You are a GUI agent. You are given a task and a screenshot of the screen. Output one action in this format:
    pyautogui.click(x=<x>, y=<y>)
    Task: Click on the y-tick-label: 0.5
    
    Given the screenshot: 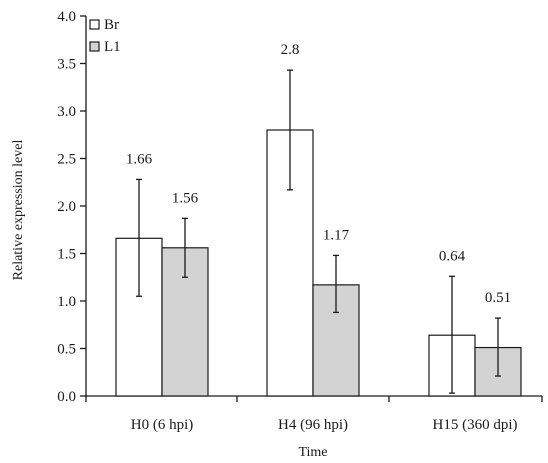 What is the action you would take?
    pyautogui.click(x=66, y=350)
    